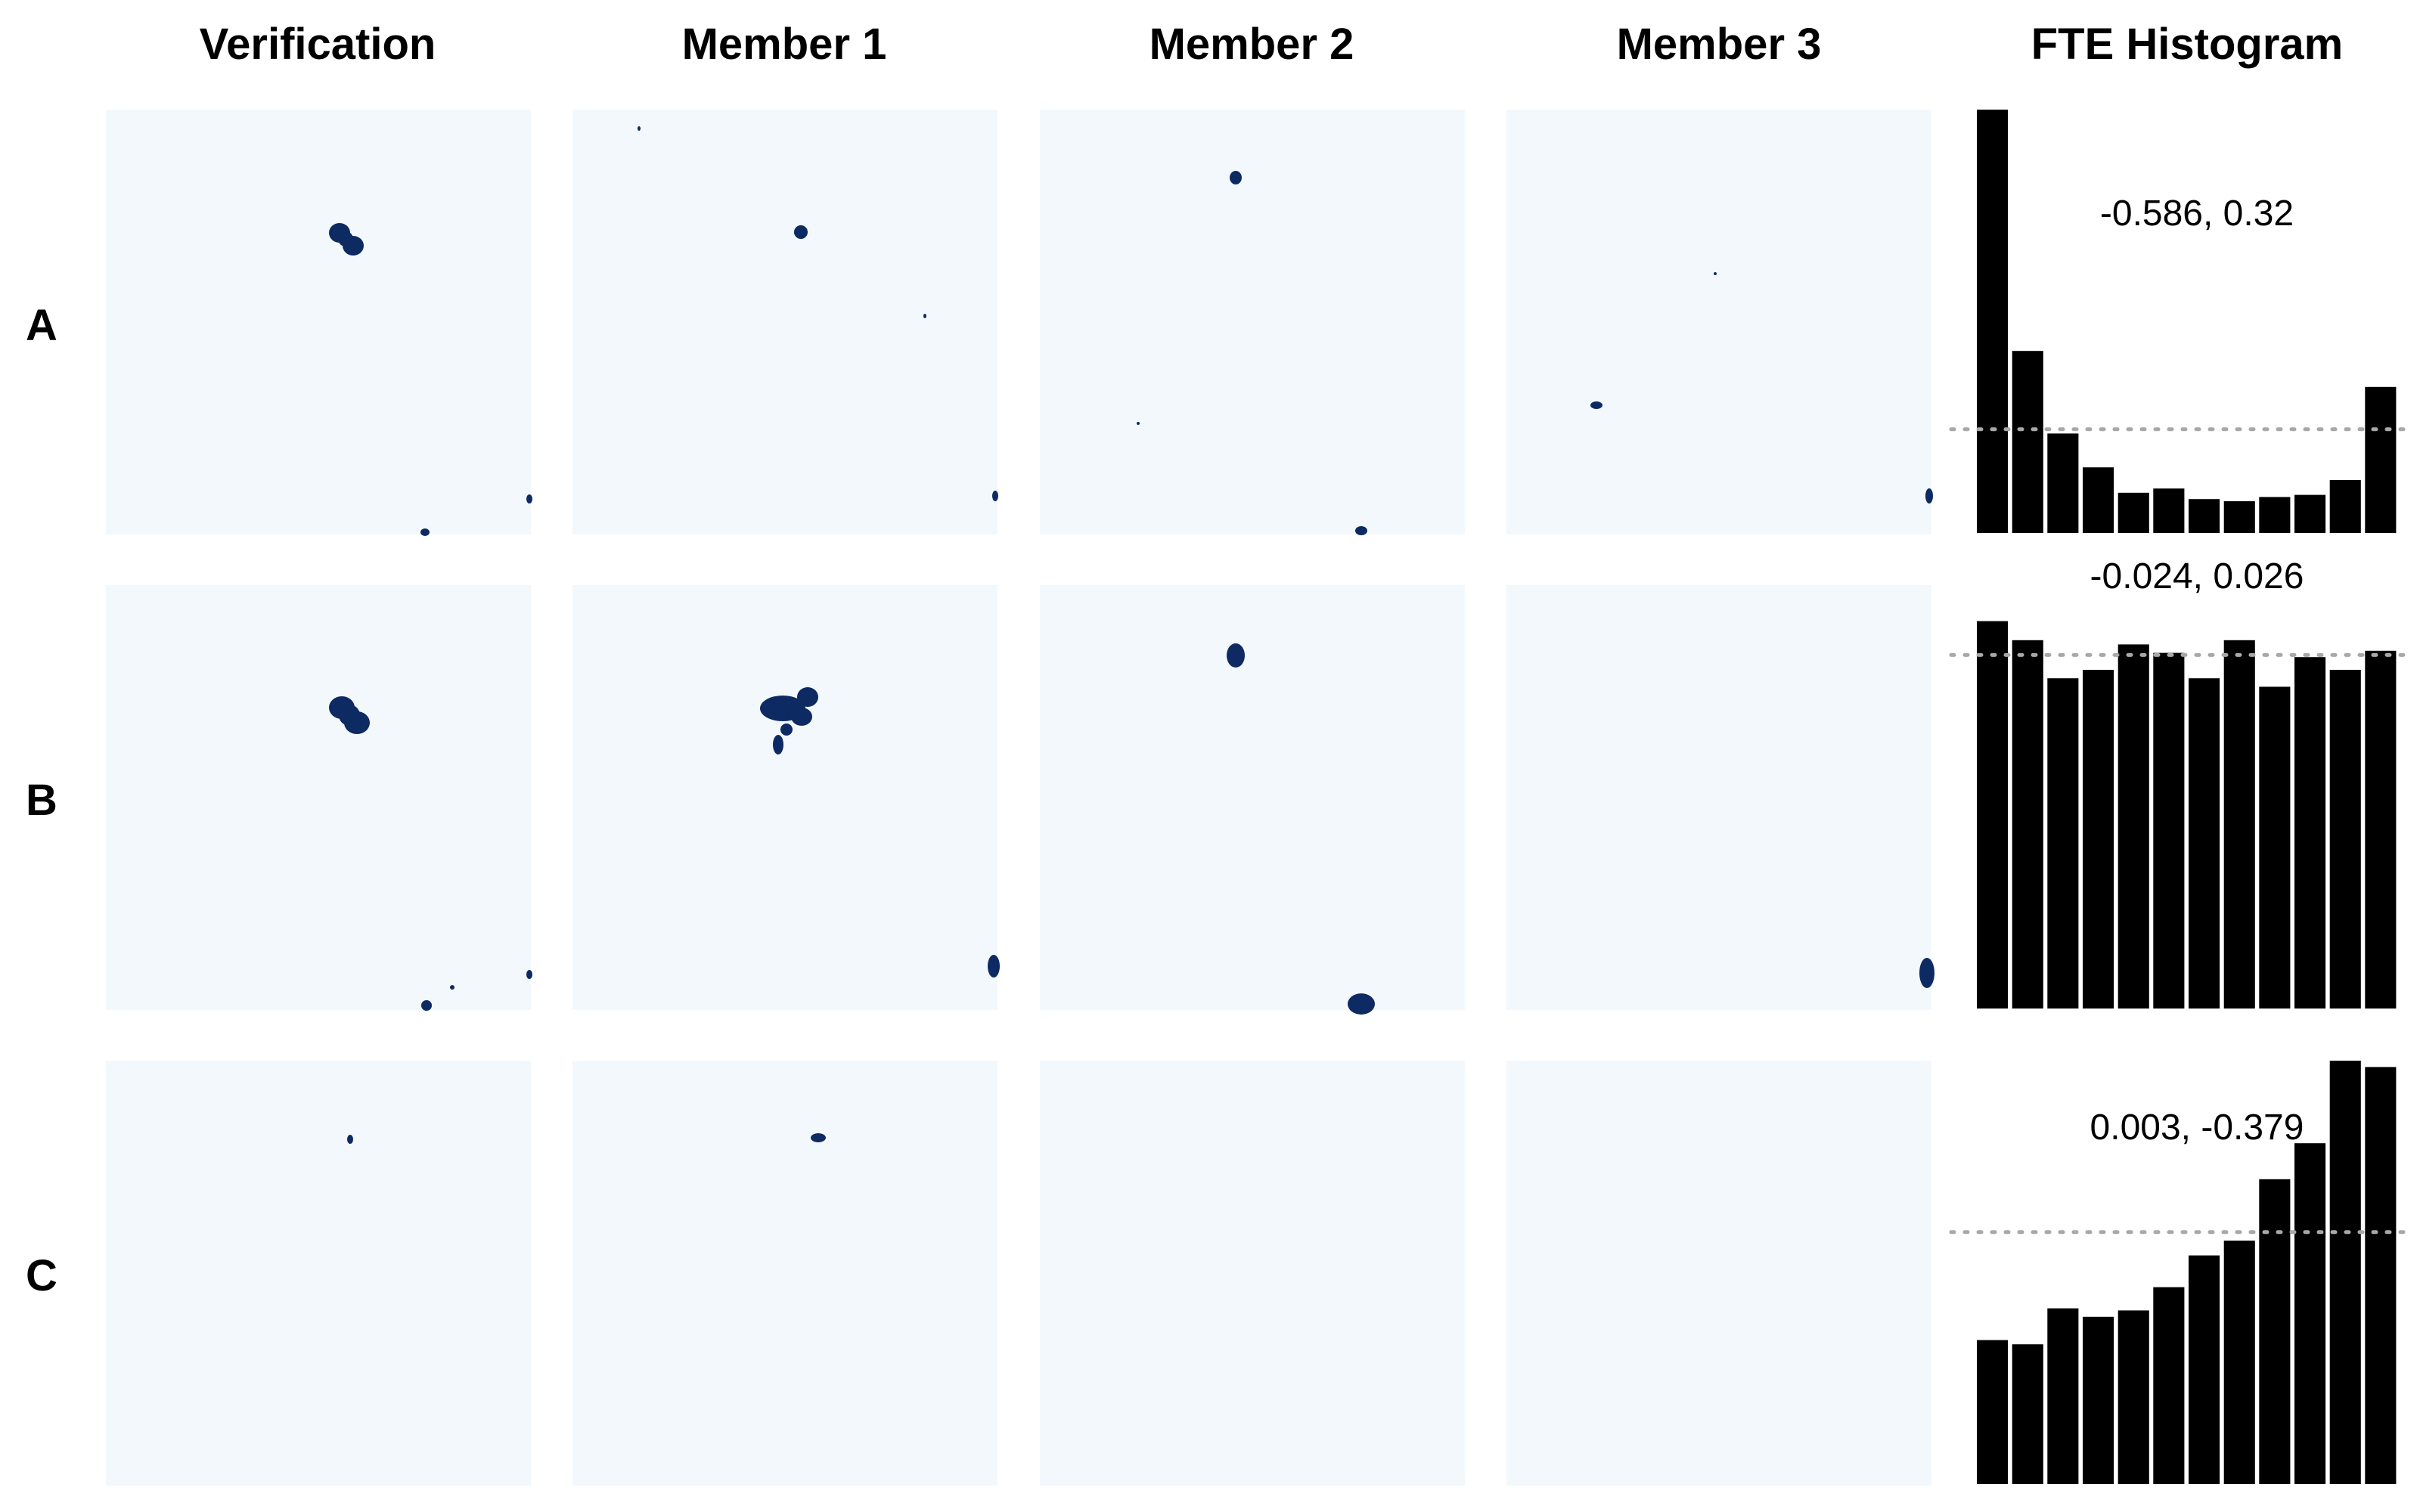 The image size is (2420, 1512). What do you see at coordinates (2197, 576) in the screenshot?
I see `histogram-annotation: -0.024, 0.026` at bounding box center [2197, 576].